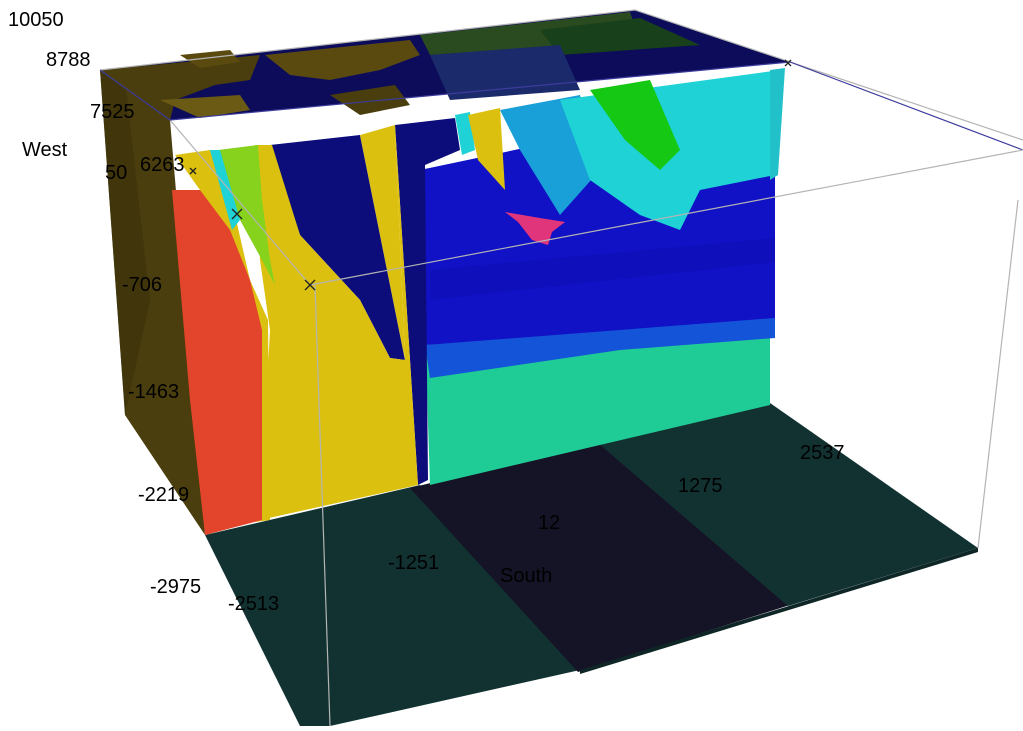 The width and height of the screenshot is (1023, 731). What do you see at coordinates (125, 242) in the screenshot?
I see `side-face-shade` at bounding box center [125, 242].